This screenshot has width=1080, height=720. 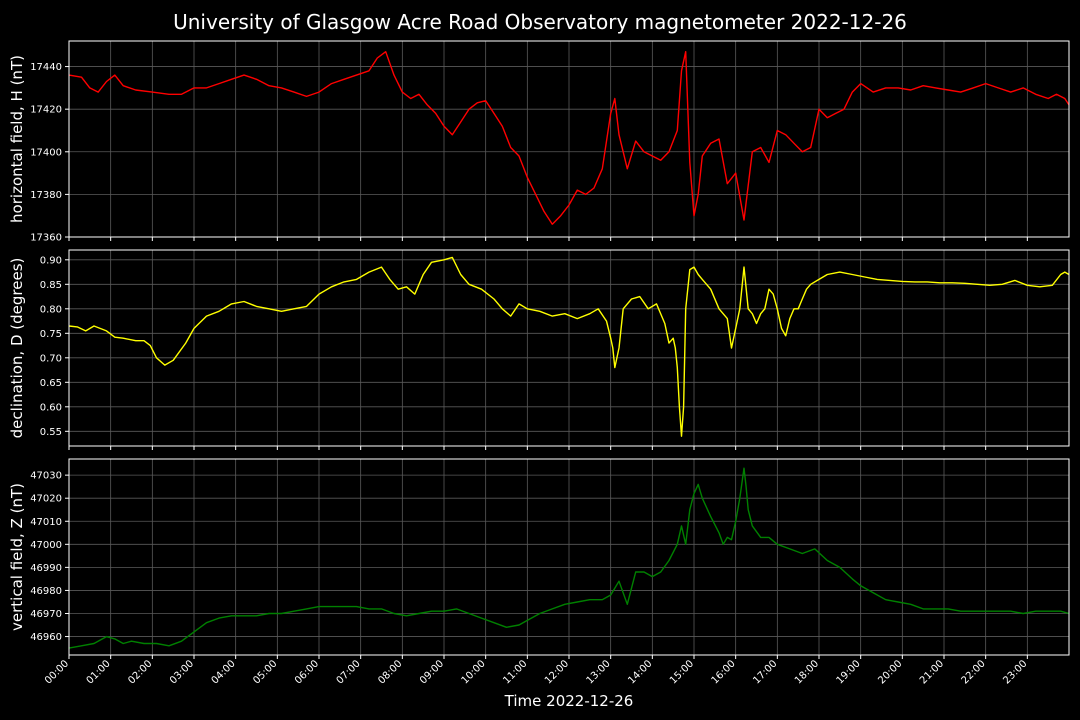 What do you see at coordinates (51, 407) in the screenshot?
I see `declination-ytick-label: 0.60` at bounding box center [51, 407].